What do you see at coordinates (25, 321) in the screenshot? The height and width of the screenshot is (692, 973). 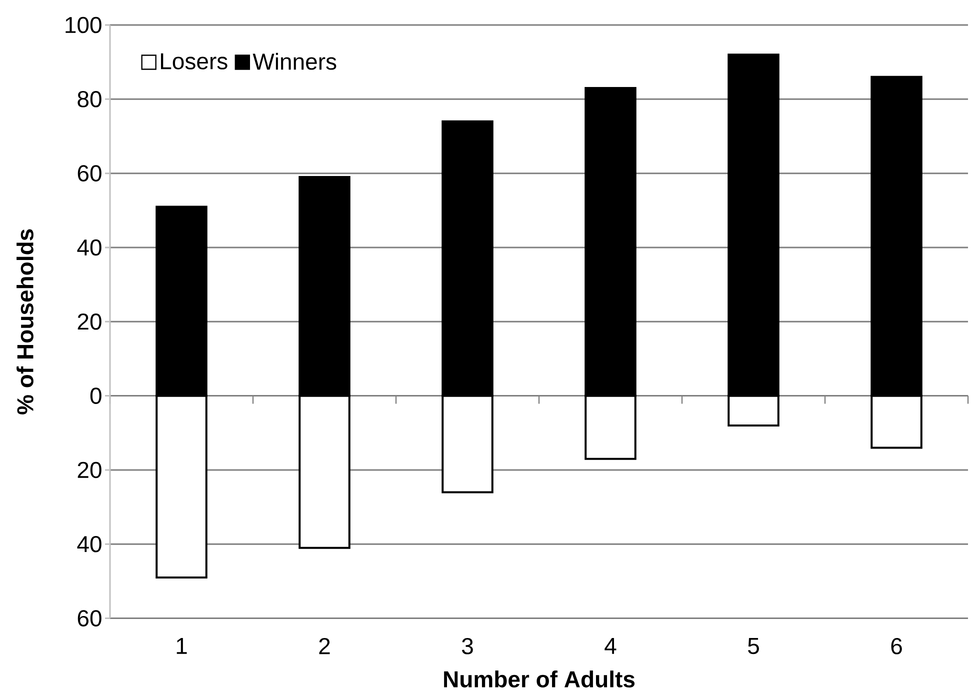 I see `y-axis-title: % of Households` at bounding box center [25, 321].